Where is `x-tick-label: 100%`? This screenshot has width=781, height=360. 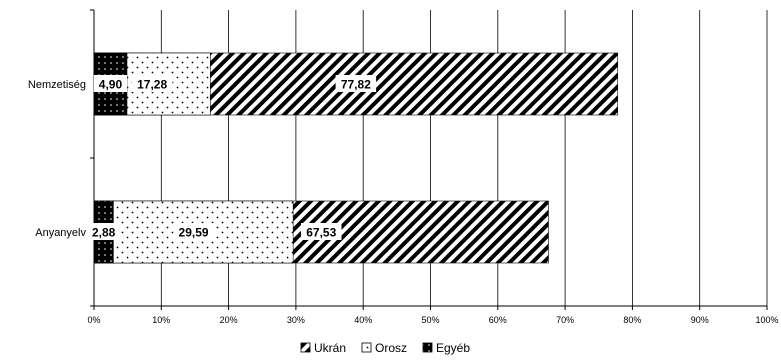
x-tick-label: 100% is located at coordinates (766, 320).